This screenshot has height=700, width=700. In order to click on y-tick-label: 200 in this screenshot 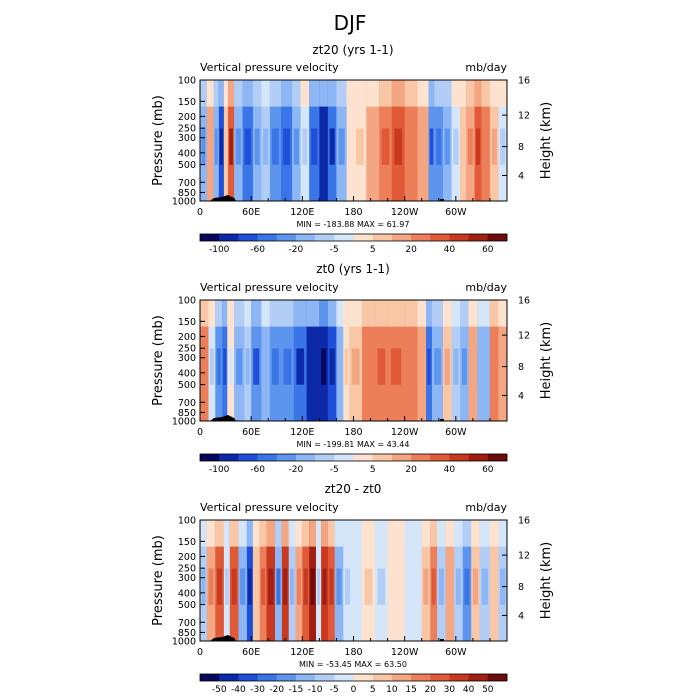, I will do `click(187, 117)`.